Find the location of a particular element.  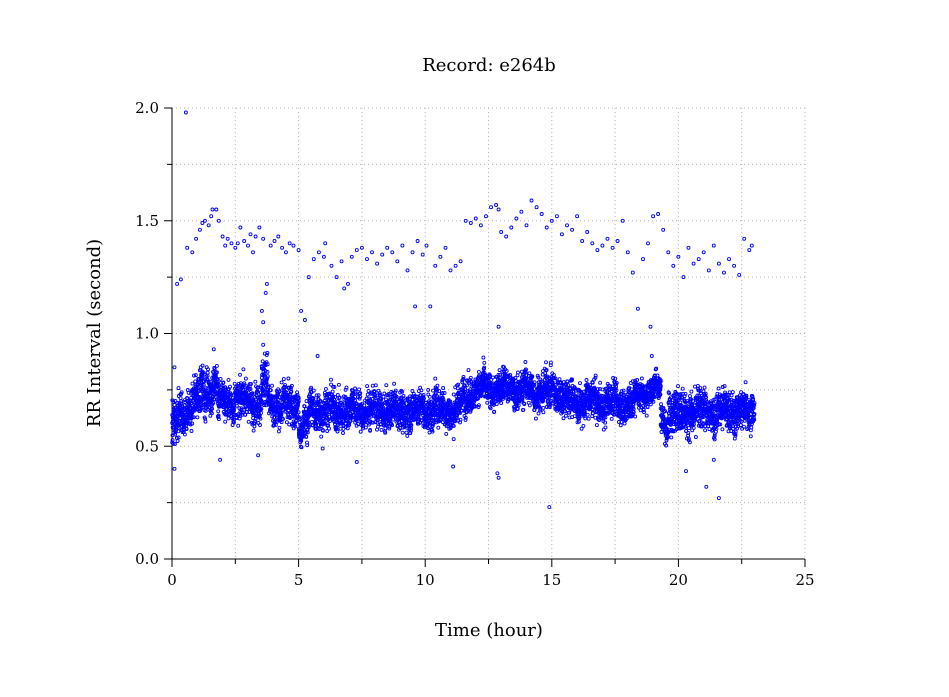

y-tick-label: 0.0 is located at coordinates (147, 559).